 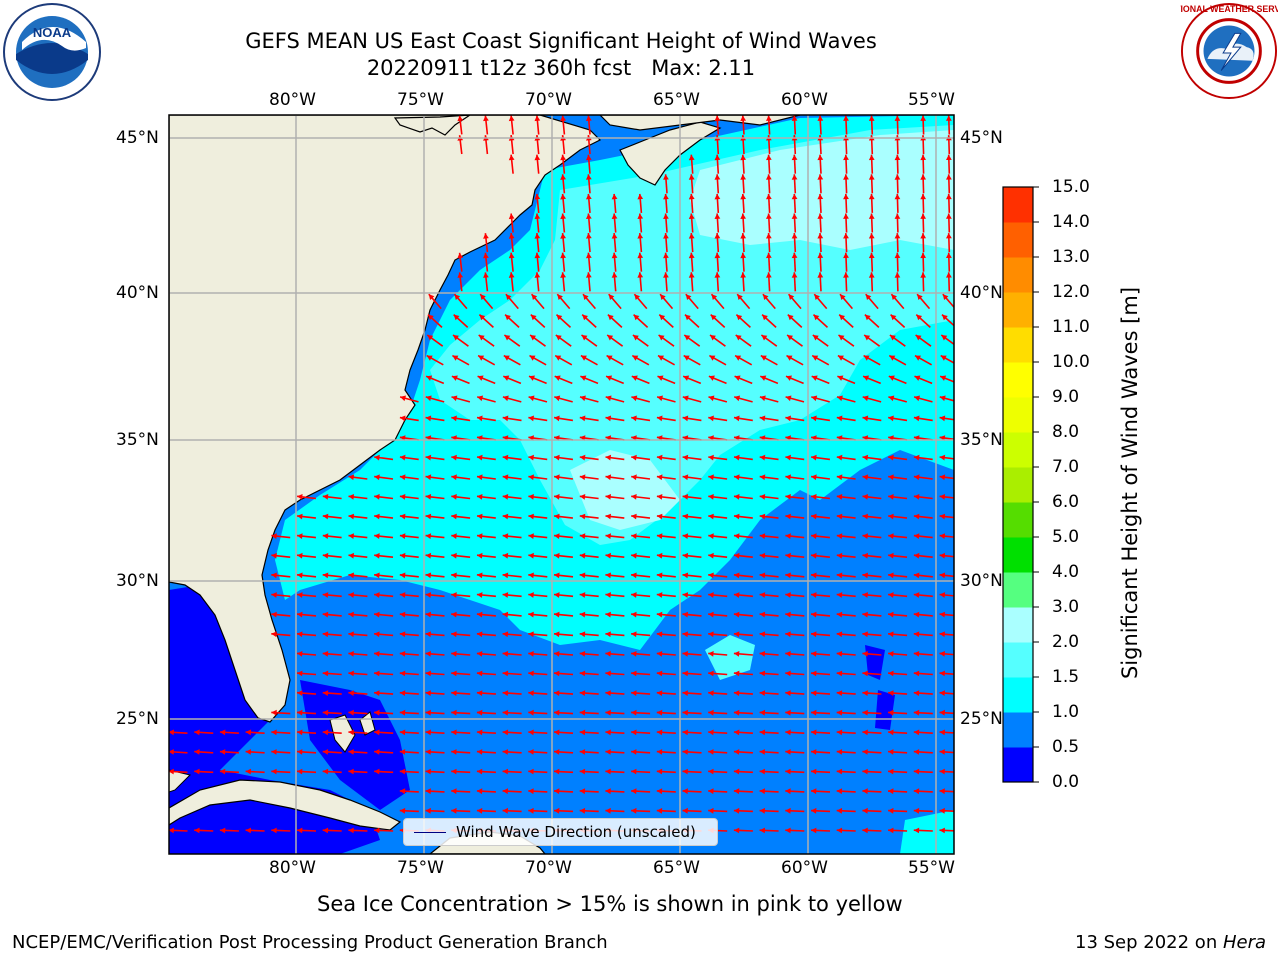 What do you see at coordinates (137, 440) in the screenshot?
I see `lat-label-left: 35°N` at bounding box center [137, 440].